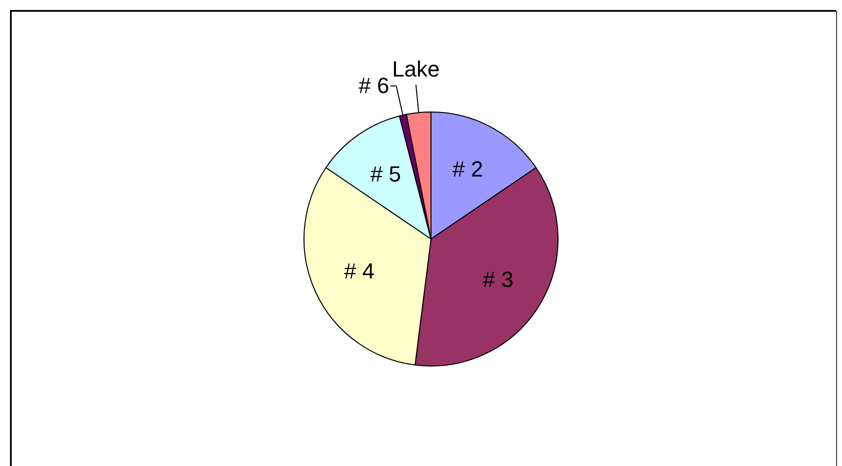  Describe the element at coordinates (498, 279) in the screenshot. I see `slice-label: # 3` at that location.